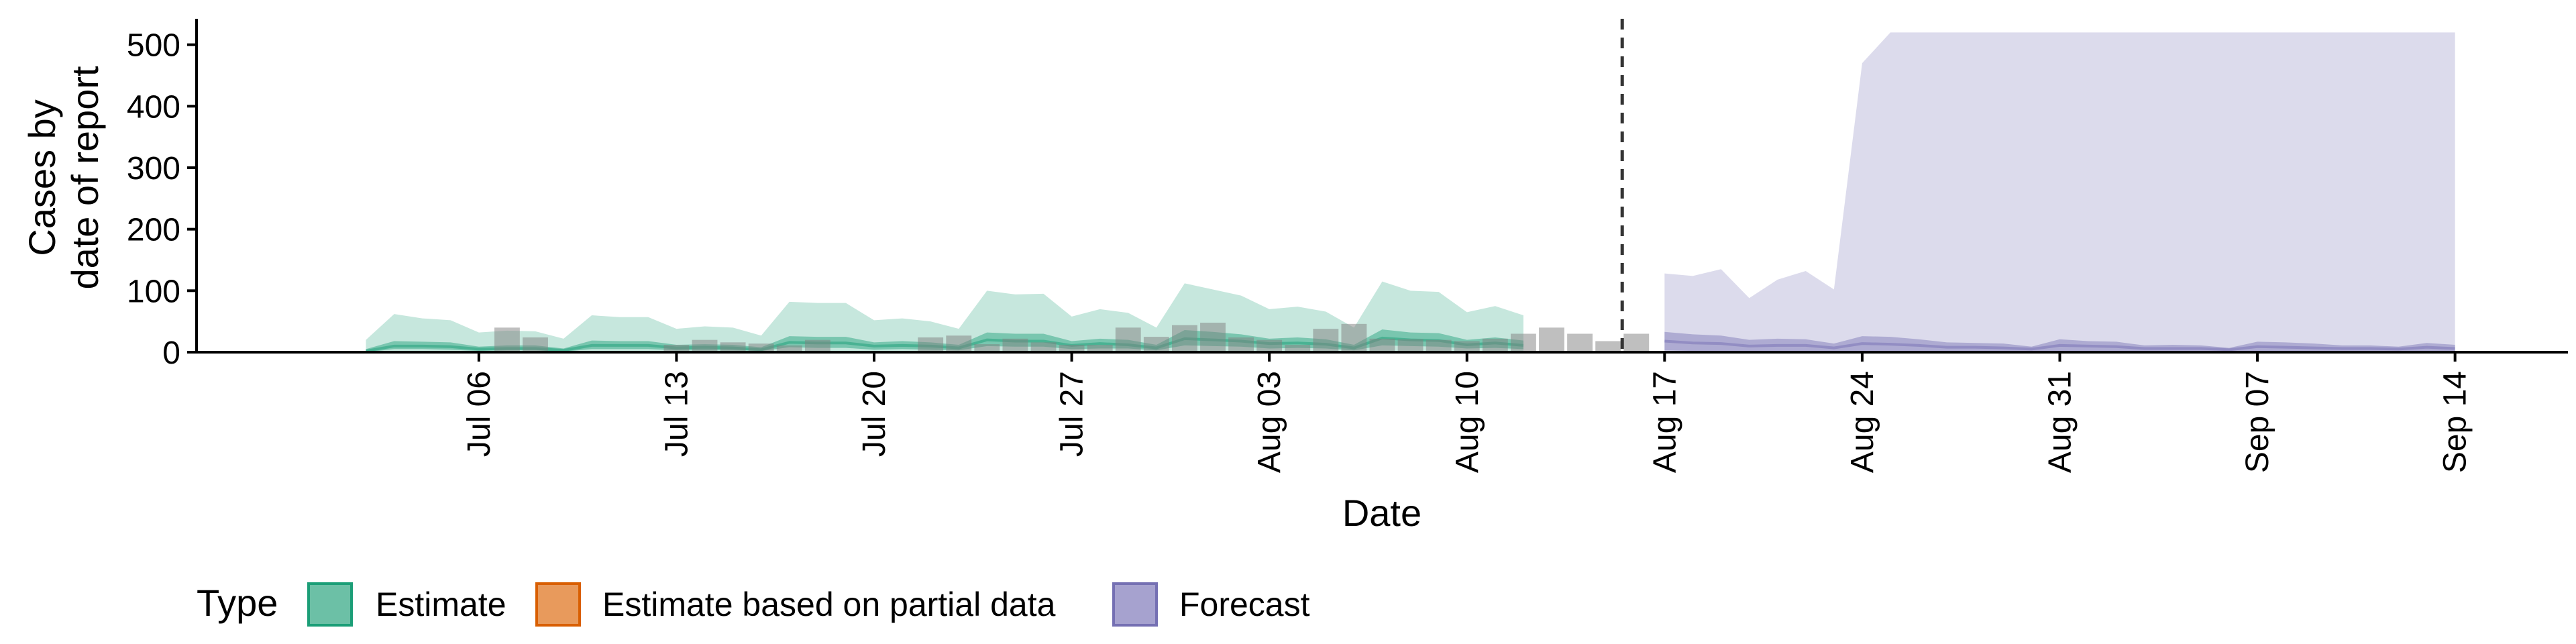  Describe the element at coordinates (2455, 422) in the screenshot. I see `x-tick-label: Sep 14` at that location.